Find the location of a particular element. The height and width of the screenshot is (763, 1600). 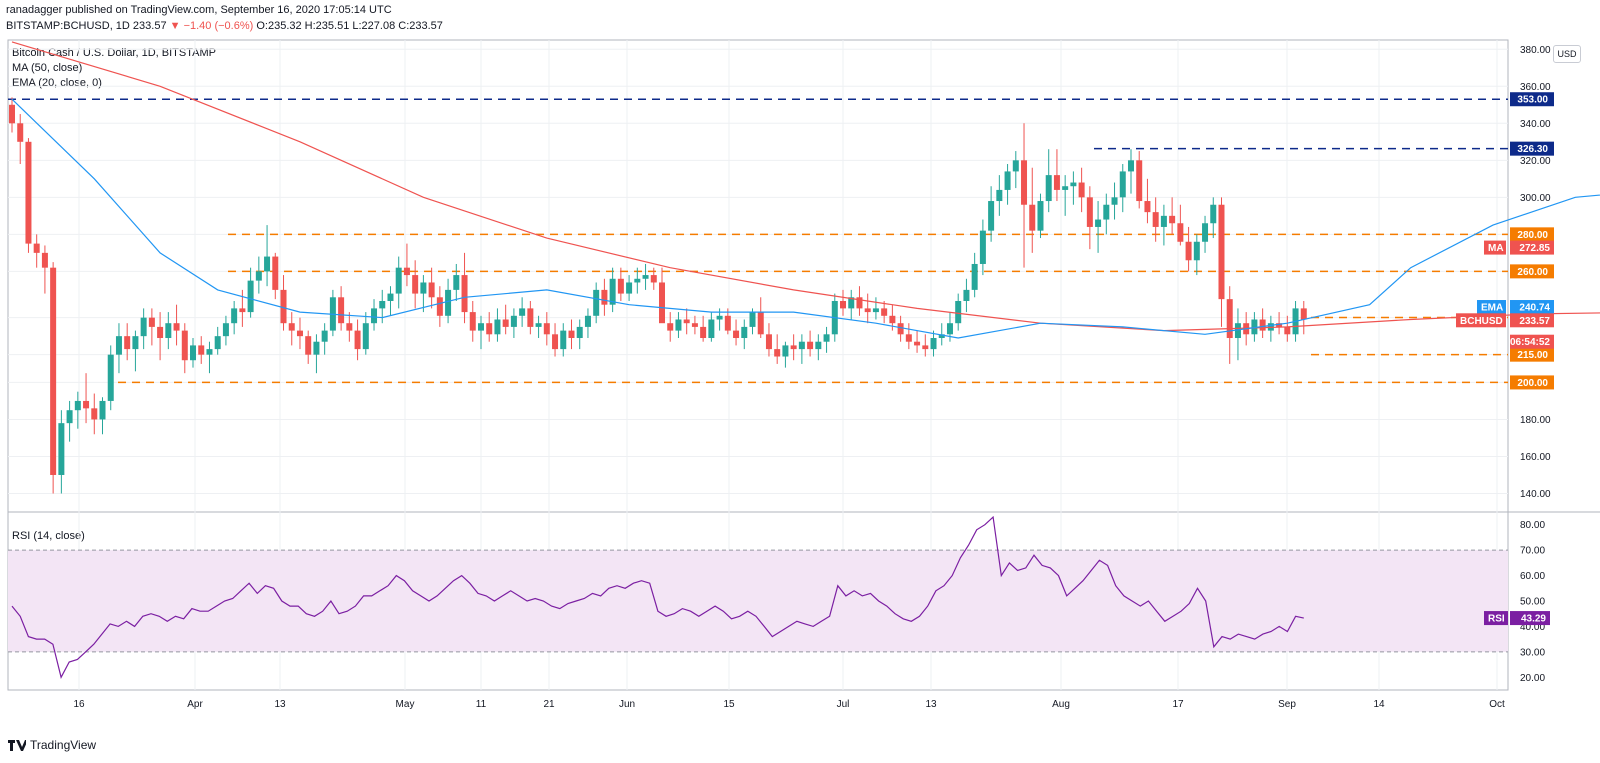

svg-text: MA is located at coordinates (1496, 248).